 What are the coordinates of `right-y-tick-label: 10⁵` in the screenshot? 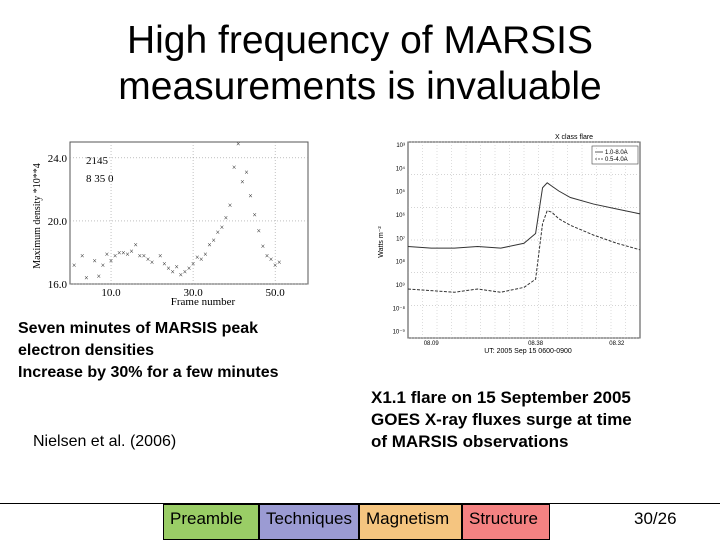 It's located at (401, 192).